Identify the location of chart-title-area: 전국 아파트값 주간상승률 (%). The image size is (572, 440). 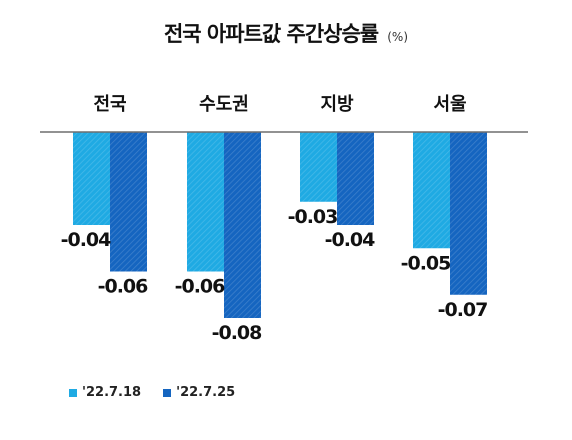
(286, 33).